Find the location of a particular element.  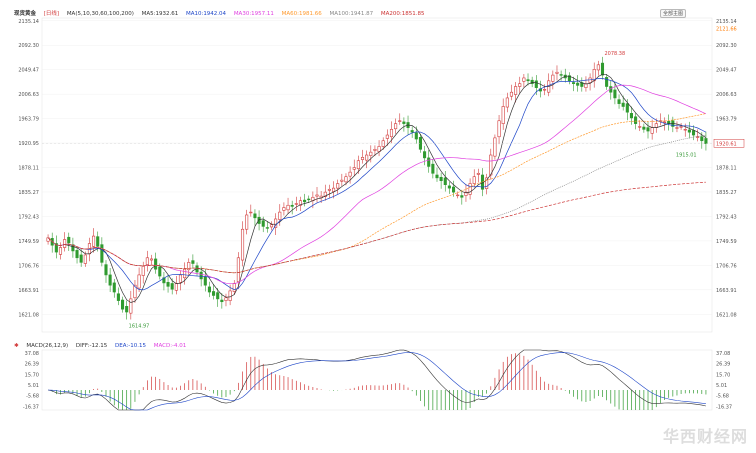

y-tick-label: 2135.14 is located at coordinates (28, 22).